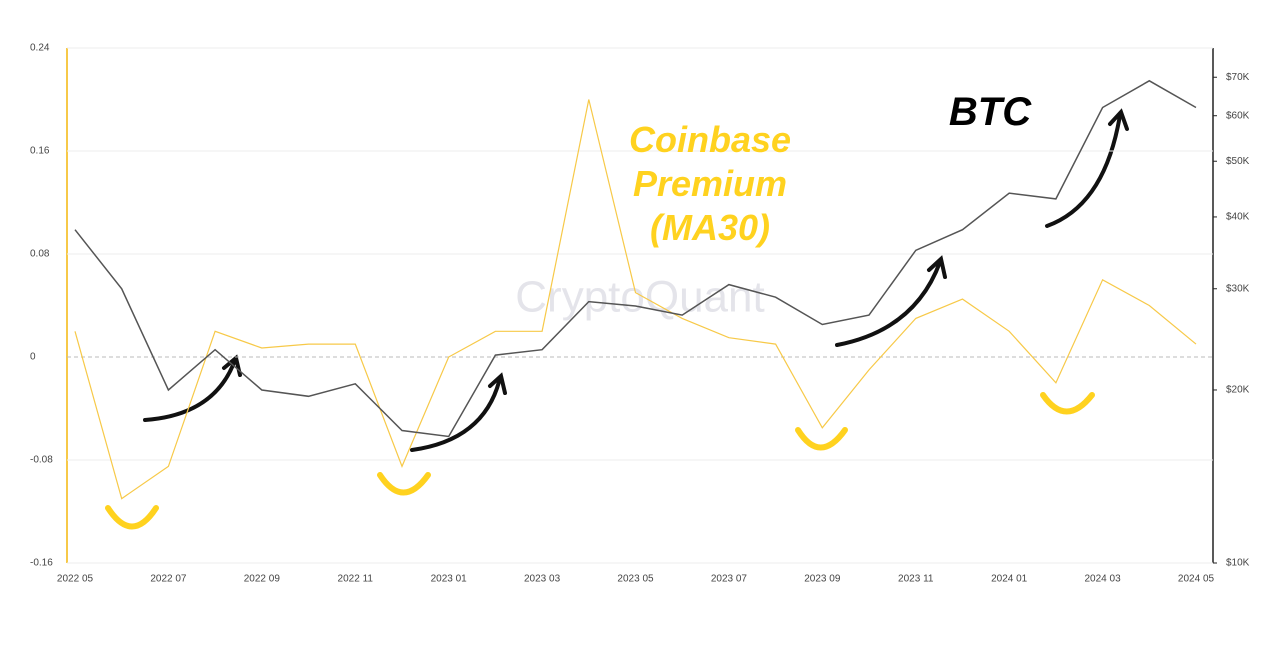 This screenshot has width=1280, height=645. What do you see at coordinates (710, 183) in the screenshot?
I see `premium-label: Coinbase Premium (MA30)` at bounding box center [710, 183].